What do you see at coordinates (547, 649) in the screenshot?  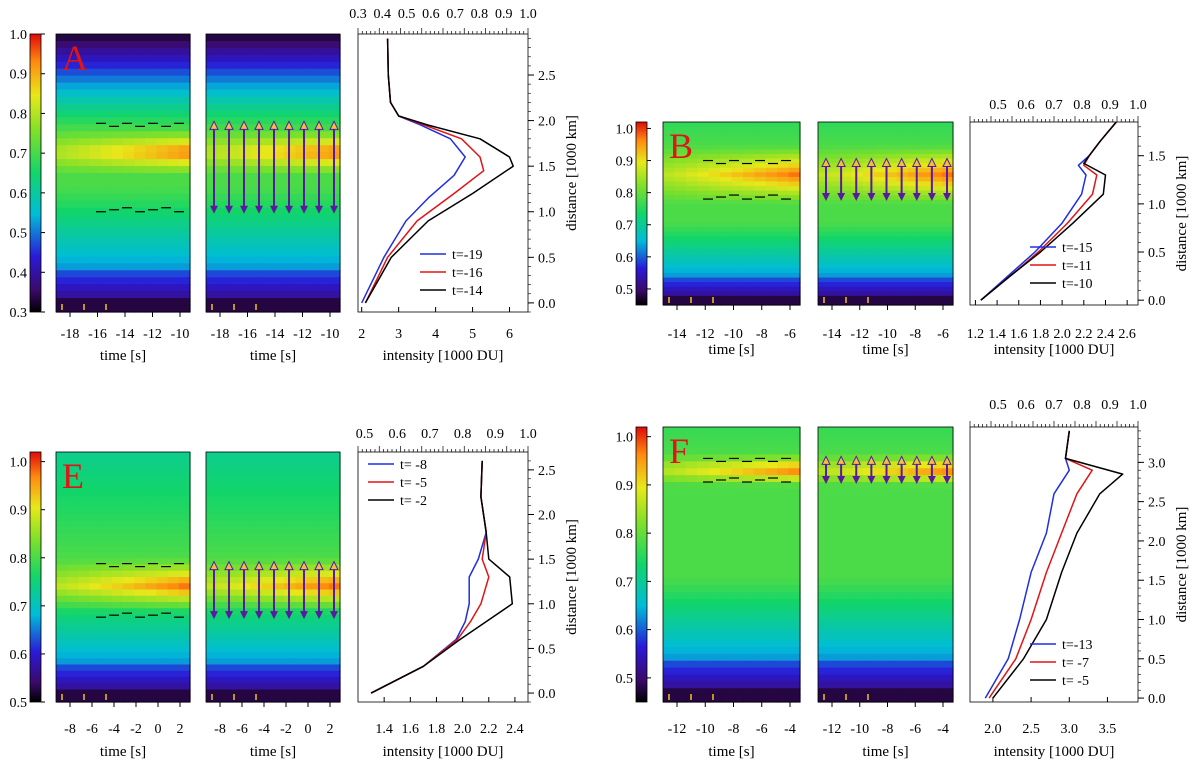 I see `distance-tick-label: 0.5` at bounding box center [547, 649].